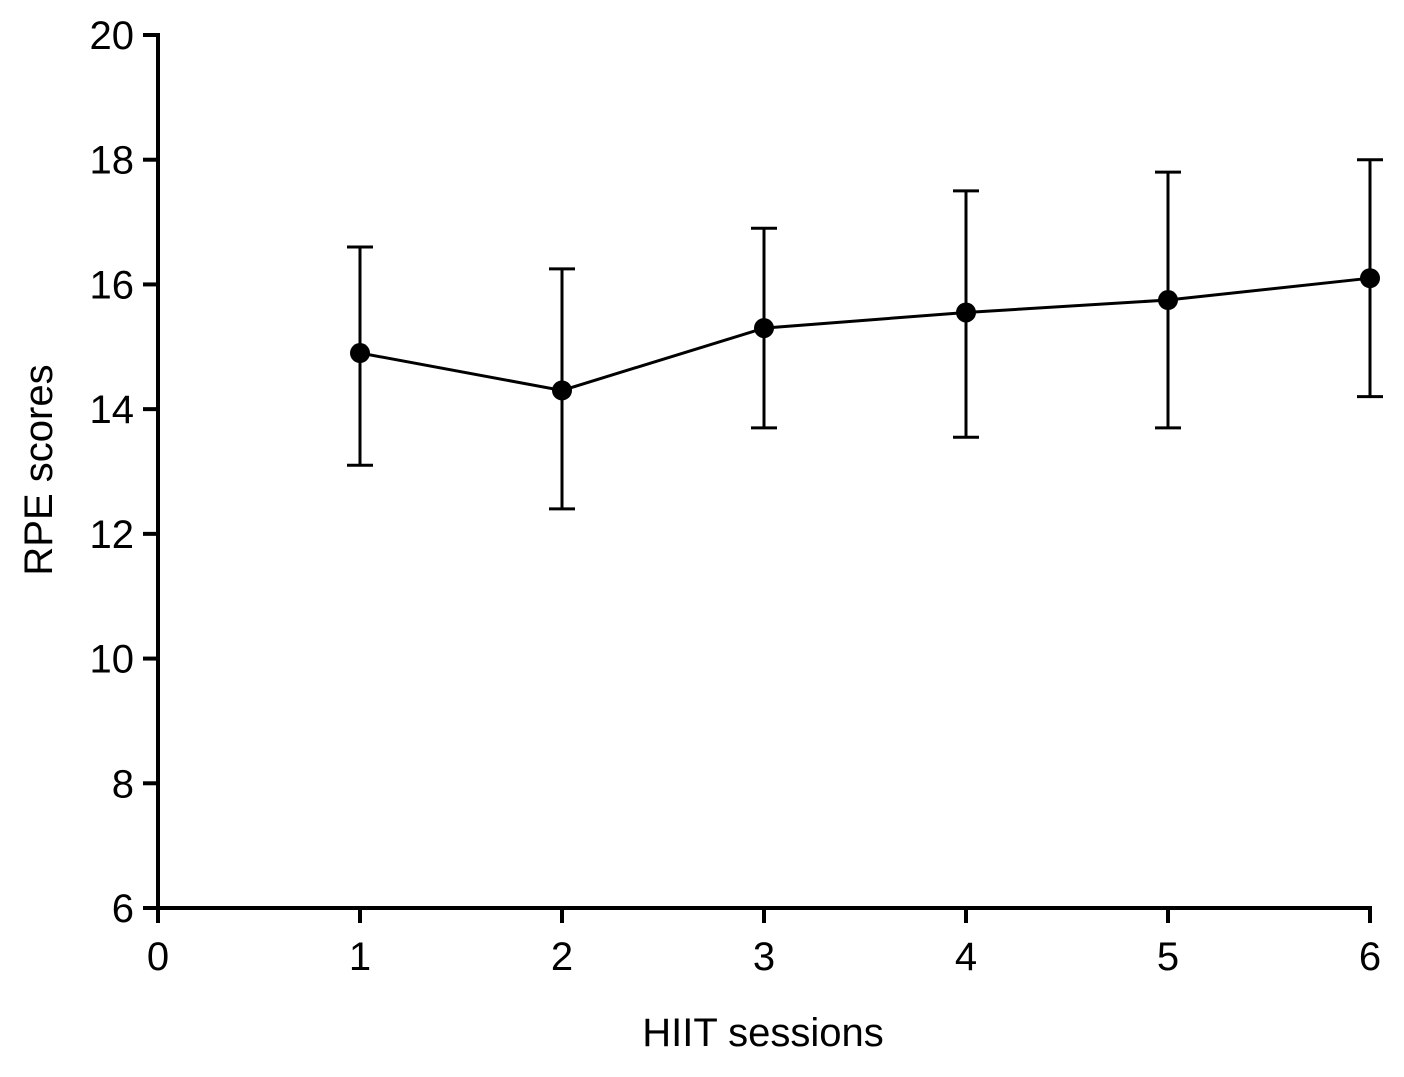 This screenshot has width=1404, height=1077. I want to click on data-line-group, so click(865, 334).